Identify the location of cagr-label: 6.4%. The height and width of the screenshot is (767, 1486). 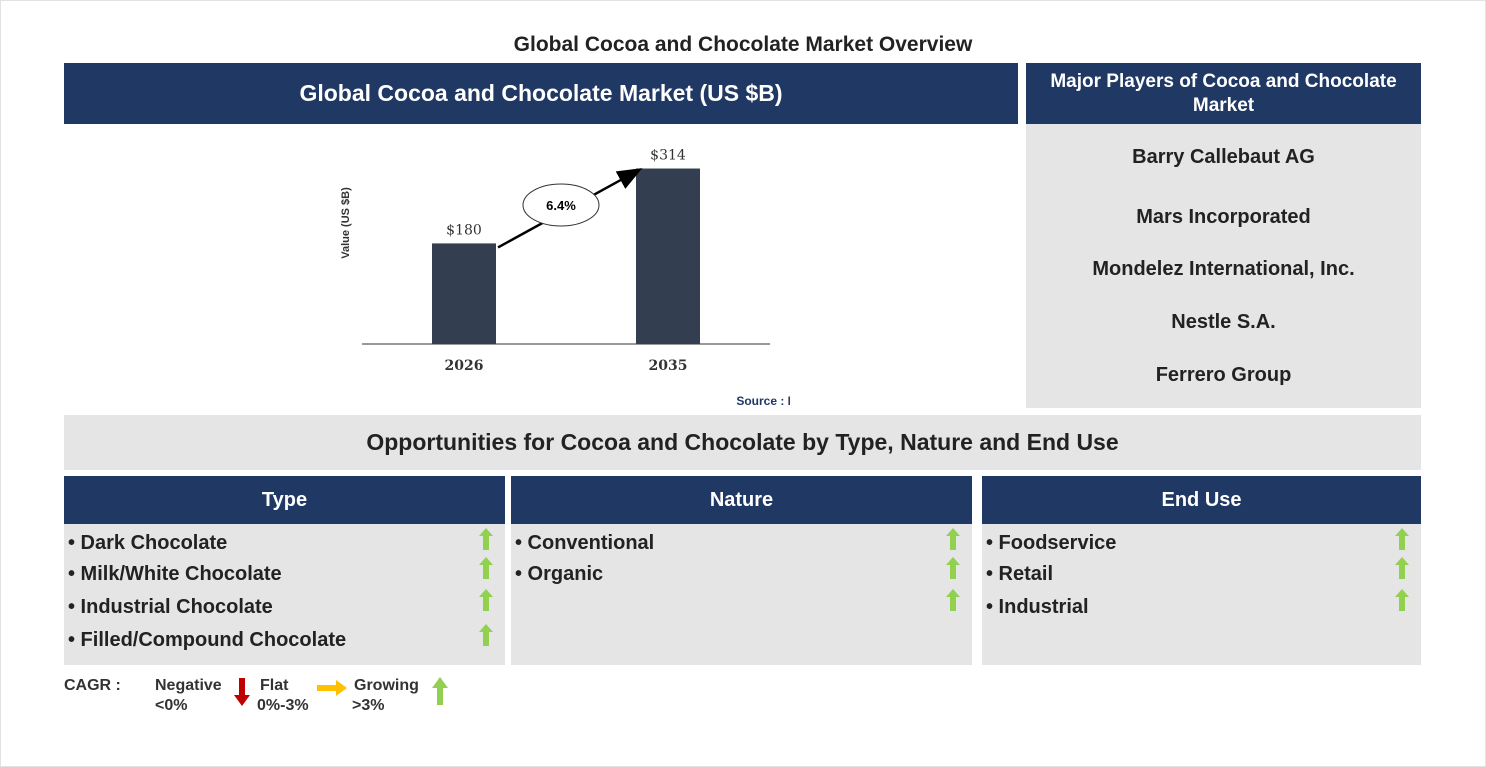
(561, 205).